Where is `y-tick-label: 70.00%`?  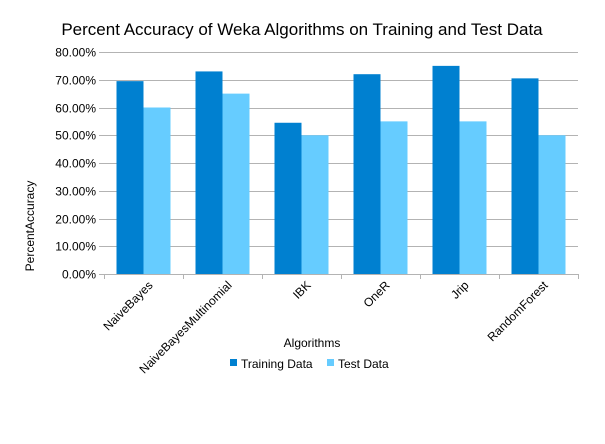
y-tick-label: 70.00% is located at coordinates (75, 81).